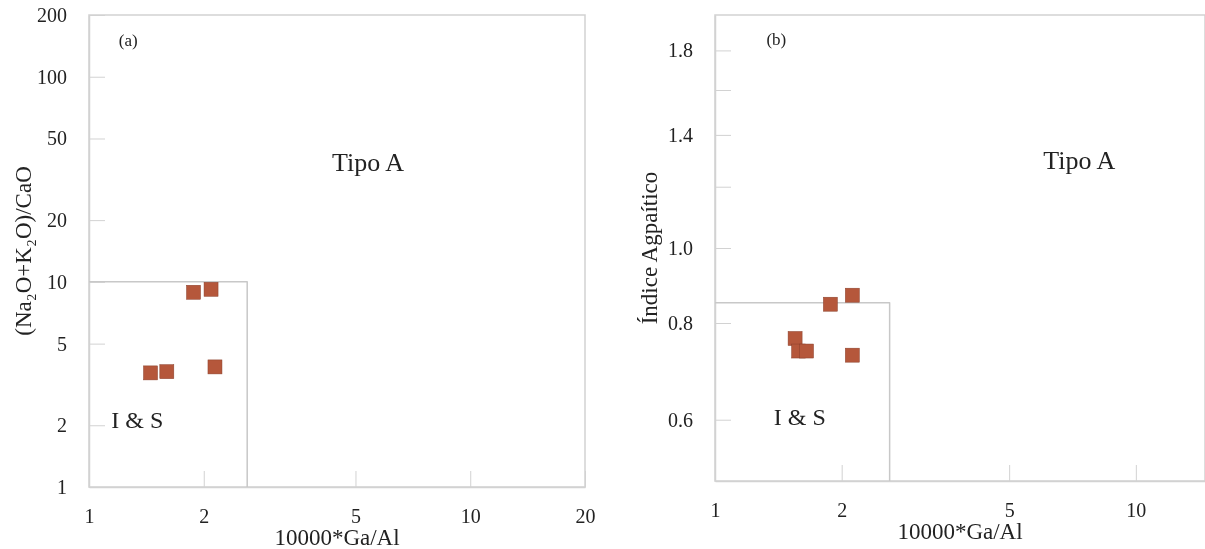 This screenshot has width=1205, height=549. What do you see at coordinates (52, 14) in the screenshot?
I see `y-tick-label: 200` at bounding box center [52, 14].